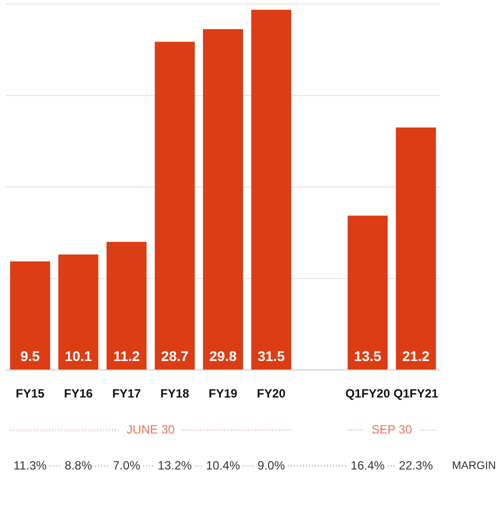  Describe the element at coordinates (78, 393) in the screenshot. I see `x-tick-label: FY16` at that location.